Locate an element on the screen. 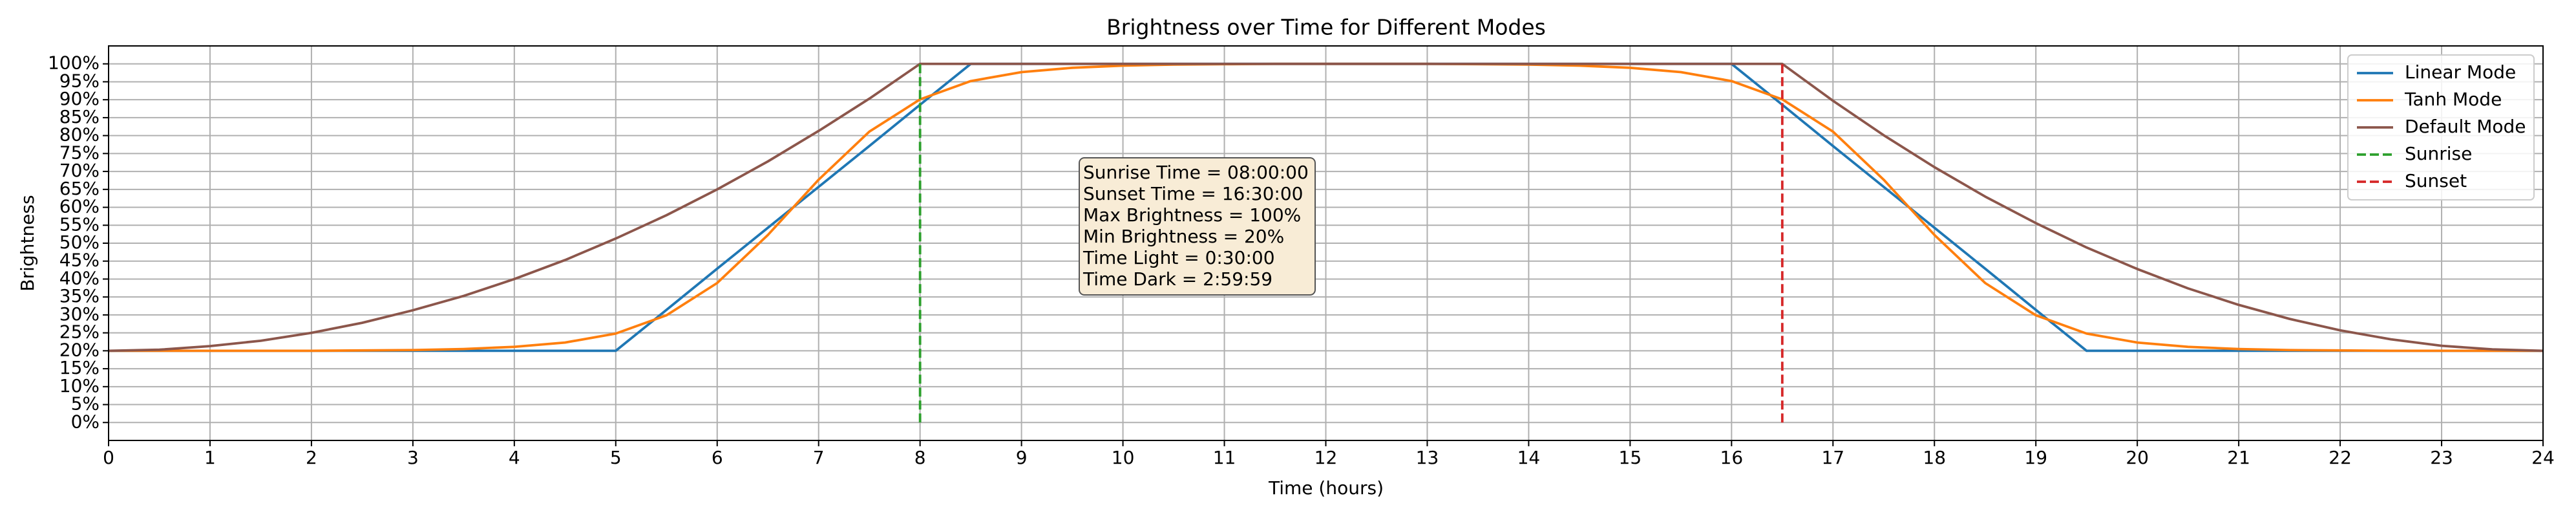 This screenshot has width=2576, height=520. legend-box is located at coordinates (2441, 127).